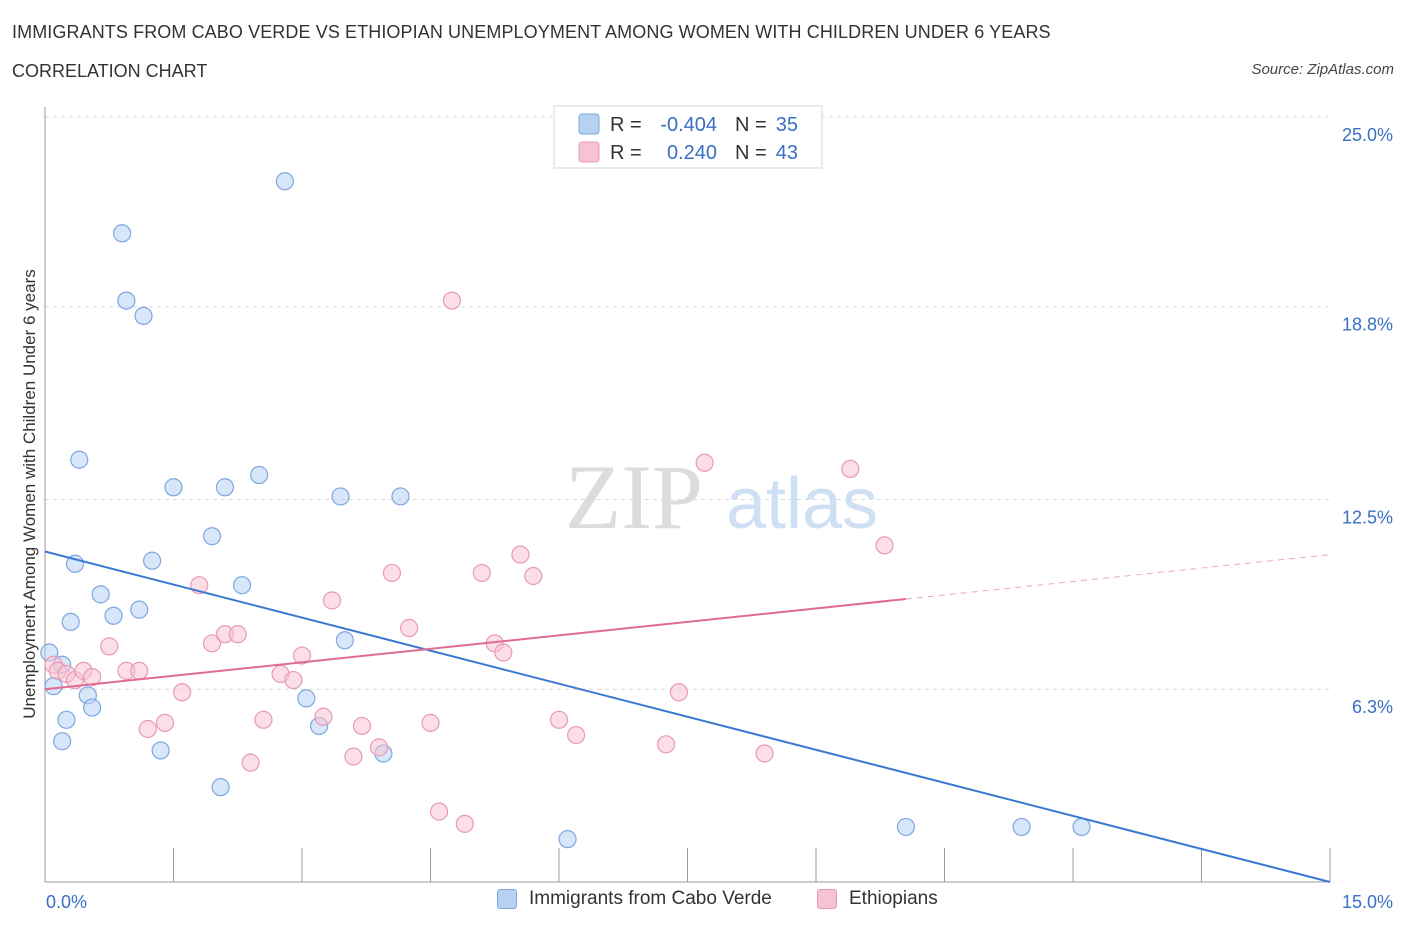 The height and width of the screenshot is (930, 1406). Describe the element at coordinates (589, 152) in the screenshot. I see `legend-swatch-pink` at that location.